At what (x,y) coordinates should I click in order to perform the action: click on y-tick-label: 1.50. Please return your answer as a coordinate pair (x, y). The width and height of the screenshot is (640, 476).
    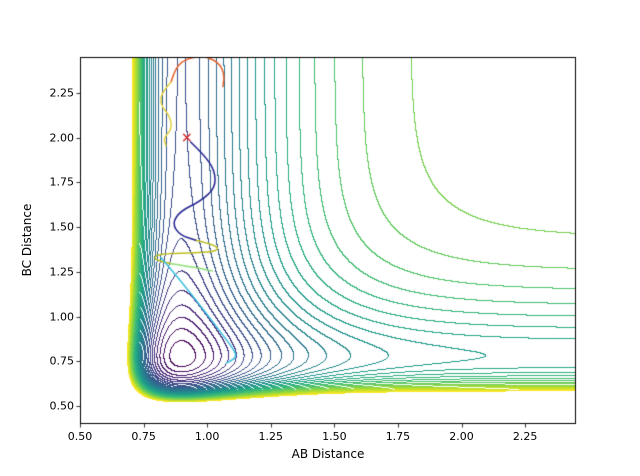
    Looking at the image, I should click on (62, 227).